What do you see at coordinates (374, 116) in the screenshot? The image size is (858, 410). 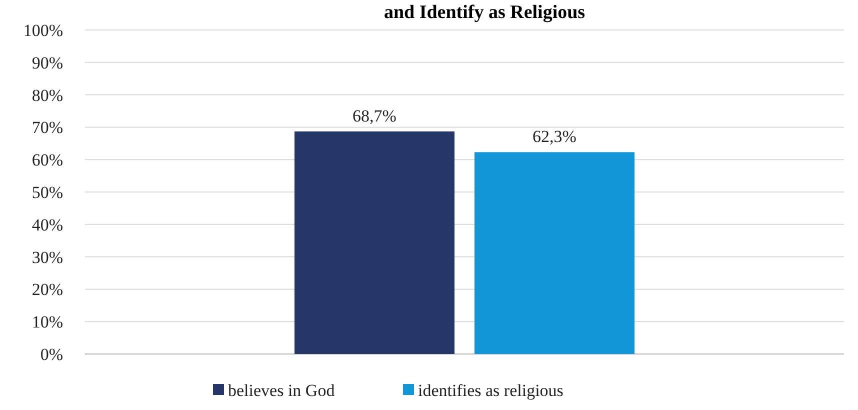 I see `data-label: 68,7%` at bounding box center [374, 116].